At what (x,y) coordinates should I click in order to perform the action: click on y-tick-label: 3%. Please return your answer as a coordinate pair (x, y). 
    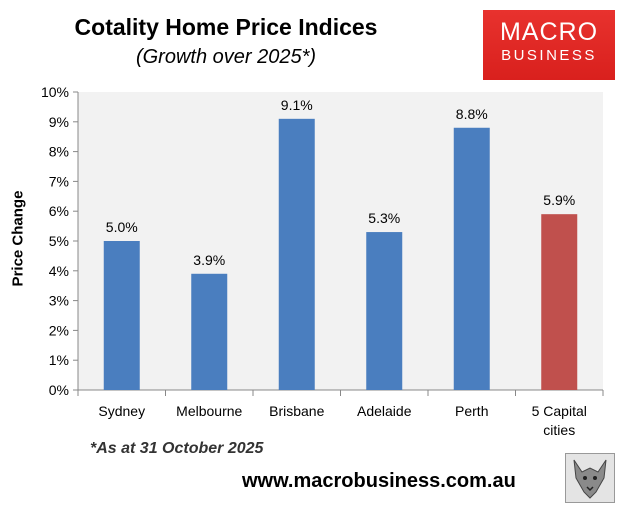
    Looking at the image, I should click on (59, 301).